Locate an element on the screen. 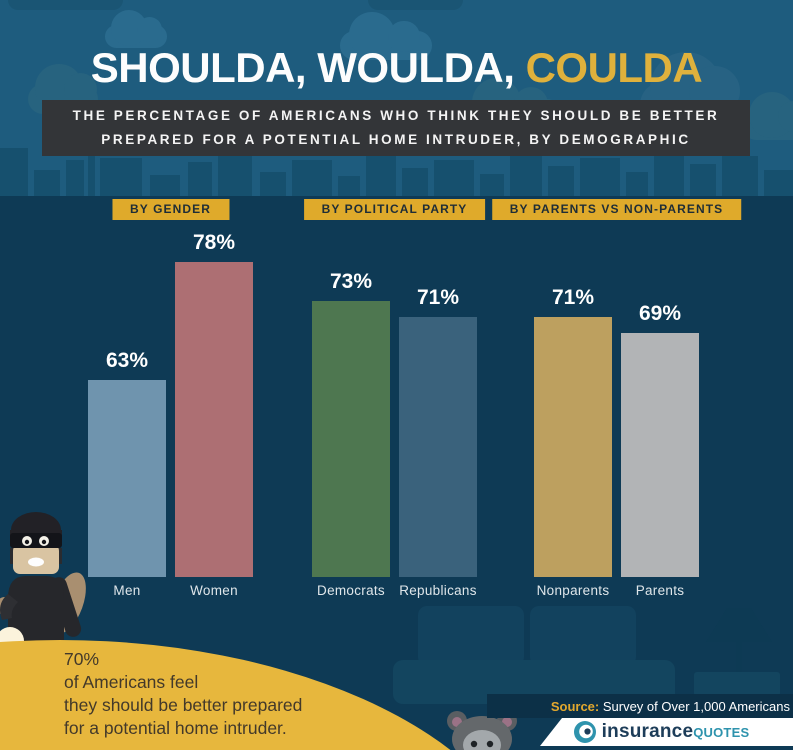  source-note: Source: Survey of Over 1,000 Americans is located at coordinates (670, 706).